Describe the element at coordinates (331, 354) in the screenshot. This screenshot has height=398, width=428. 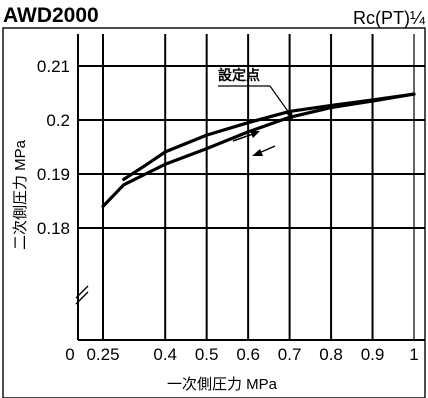
I see `x-tick-label: 0.8` at that location.